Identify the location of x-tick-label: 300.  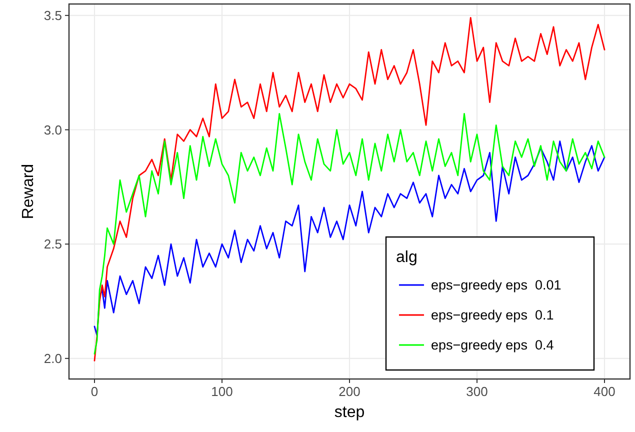
(477, 391).